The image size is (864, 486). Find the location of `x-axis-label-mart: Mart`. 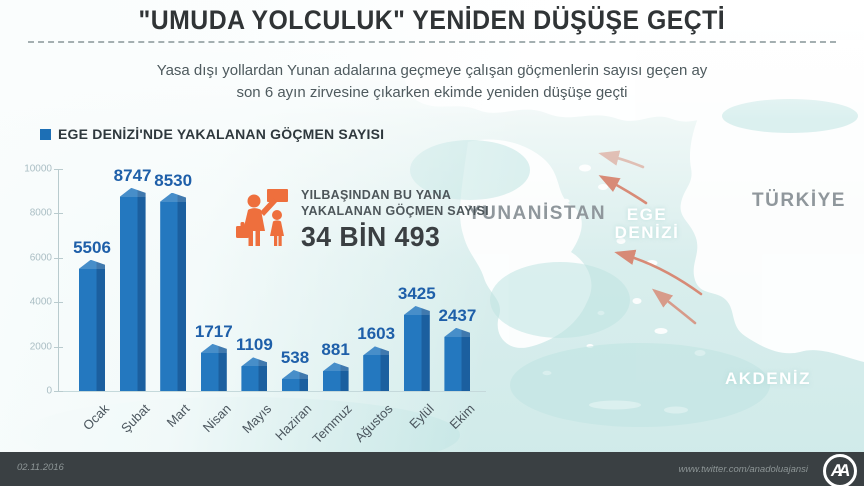

x-axis-label-mart: Mart is located at coordinates (178, 415).